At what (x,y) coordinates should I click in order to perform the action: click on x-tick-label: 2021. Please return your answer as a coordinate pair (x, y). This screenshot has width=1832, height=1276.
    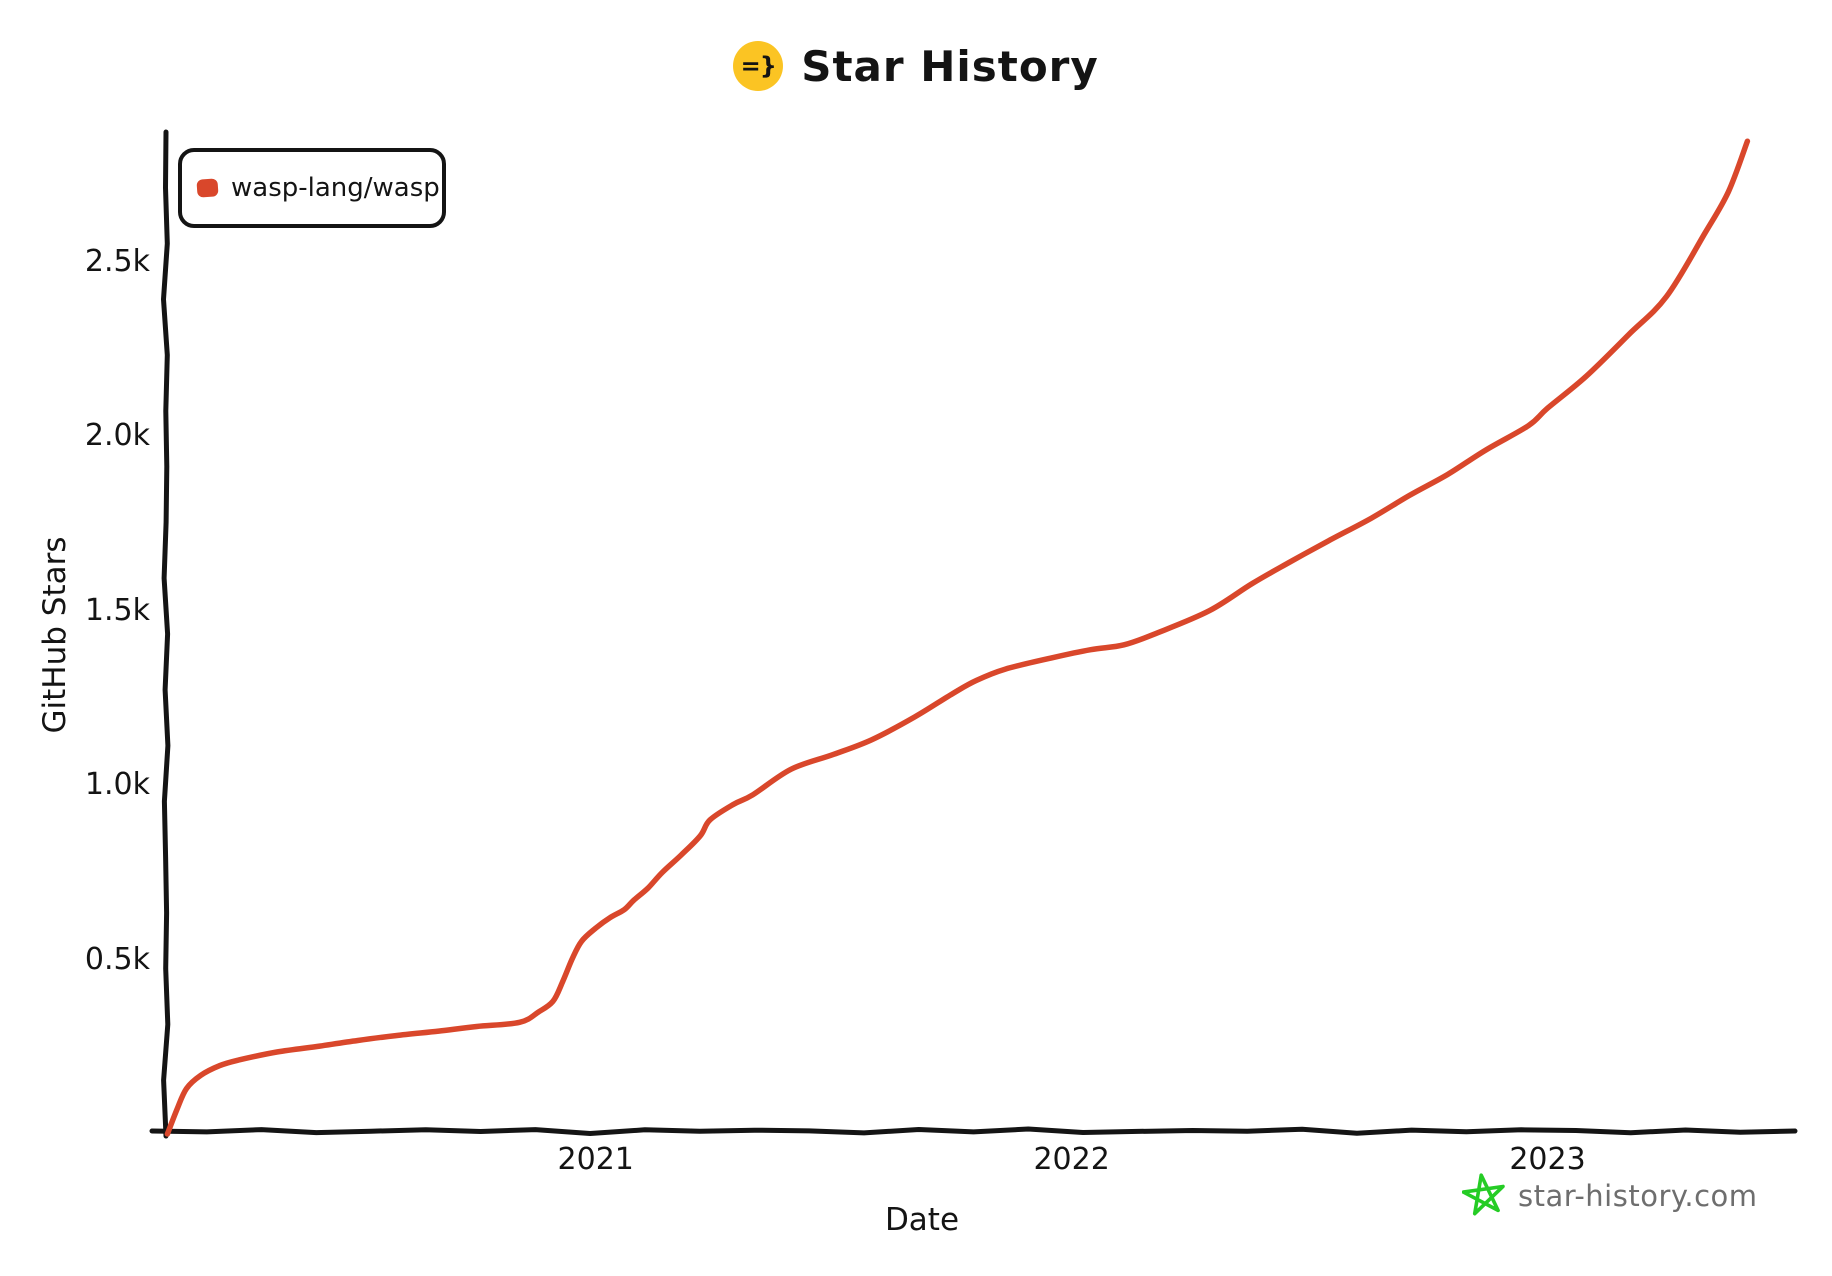
    Looking at the image, I should click on (595, 1159).